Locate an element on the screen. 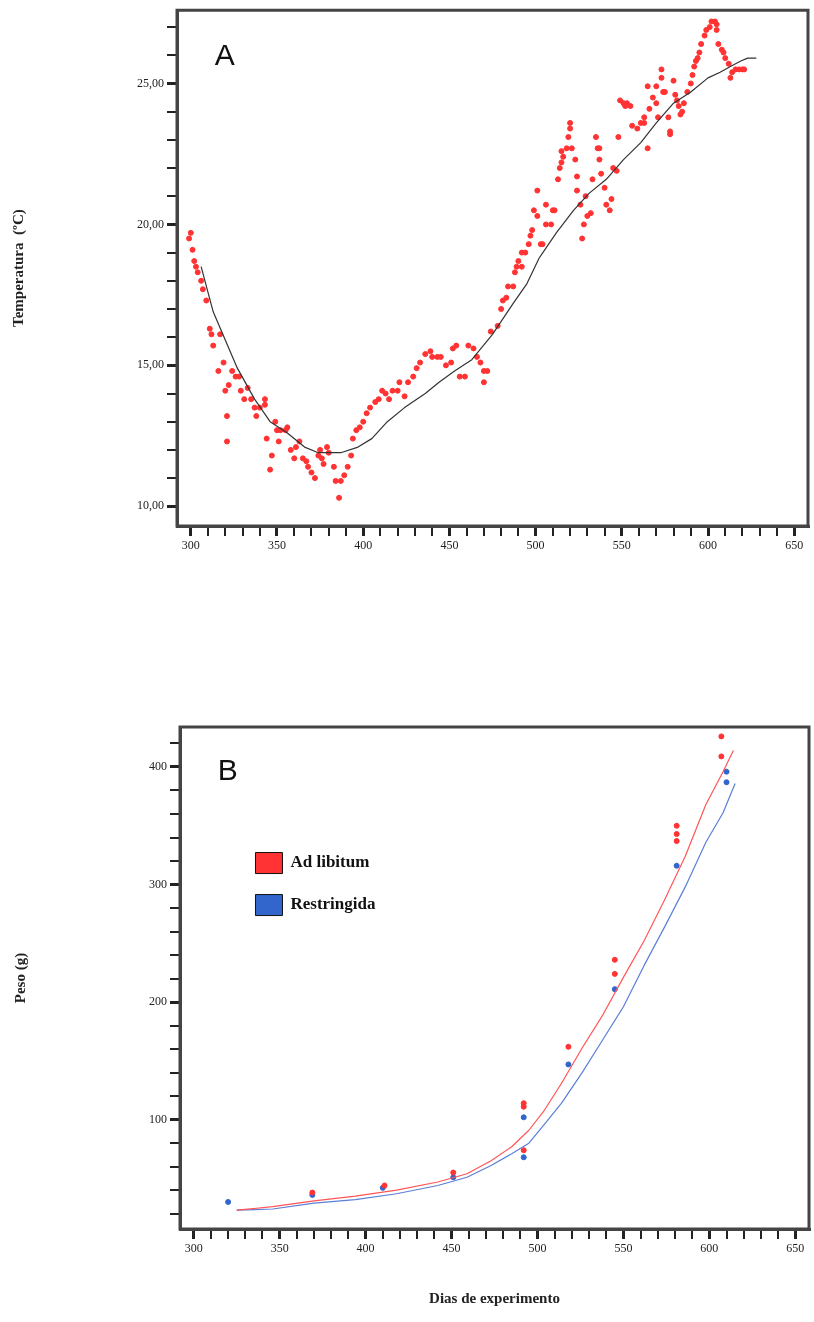 The height and width of the screenshot is (1322, 814). x-axis-title: Dias de experimento is located at coordinates (494, 1297).